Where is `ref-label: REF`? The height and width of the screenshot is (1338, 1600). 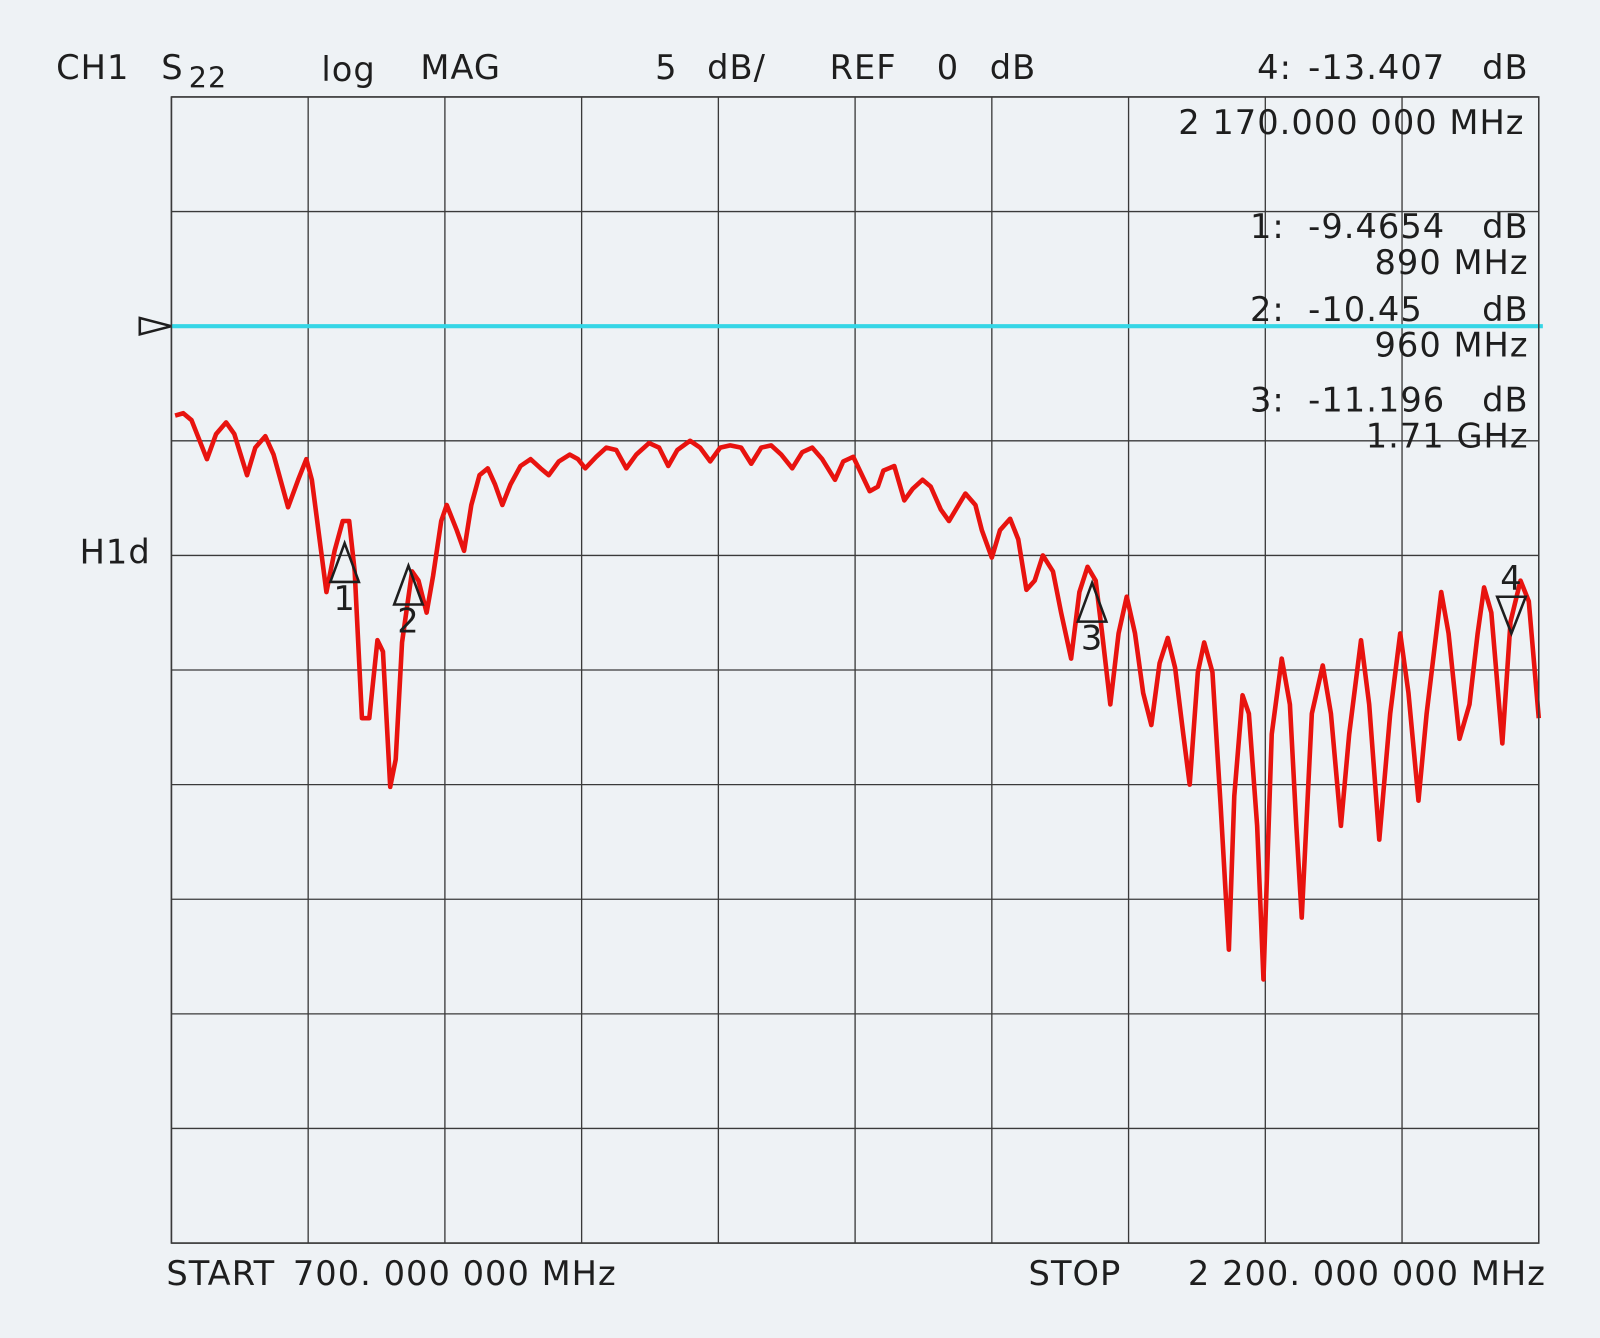 ref-label: REF is located at coordinates (863, 67).